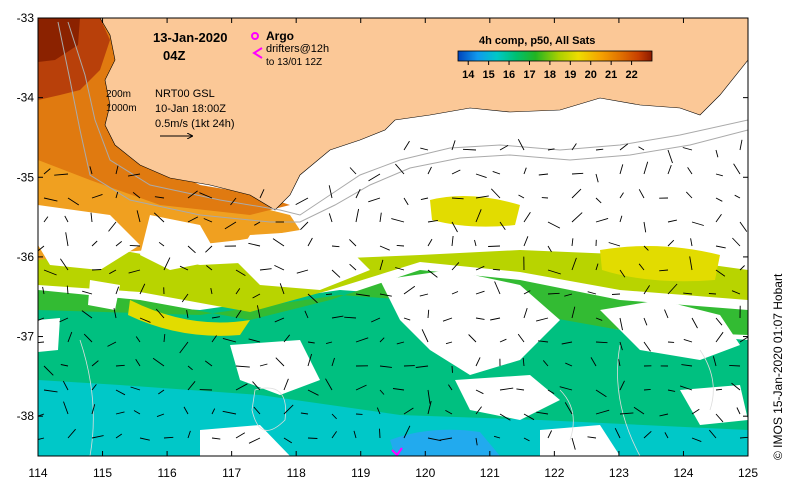 This screenshot has height=492, width=790. I want to click on sst-yellow-band, so click(393, 281).